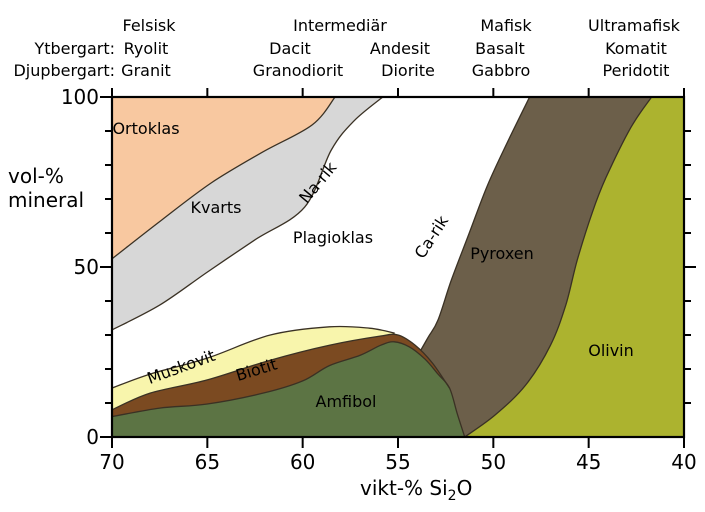 The width and height of the screenshot is (705, 512). Describe the element at coordinates (146, 70) in the screenshot. I see `rock-granit: Granit` at that location.